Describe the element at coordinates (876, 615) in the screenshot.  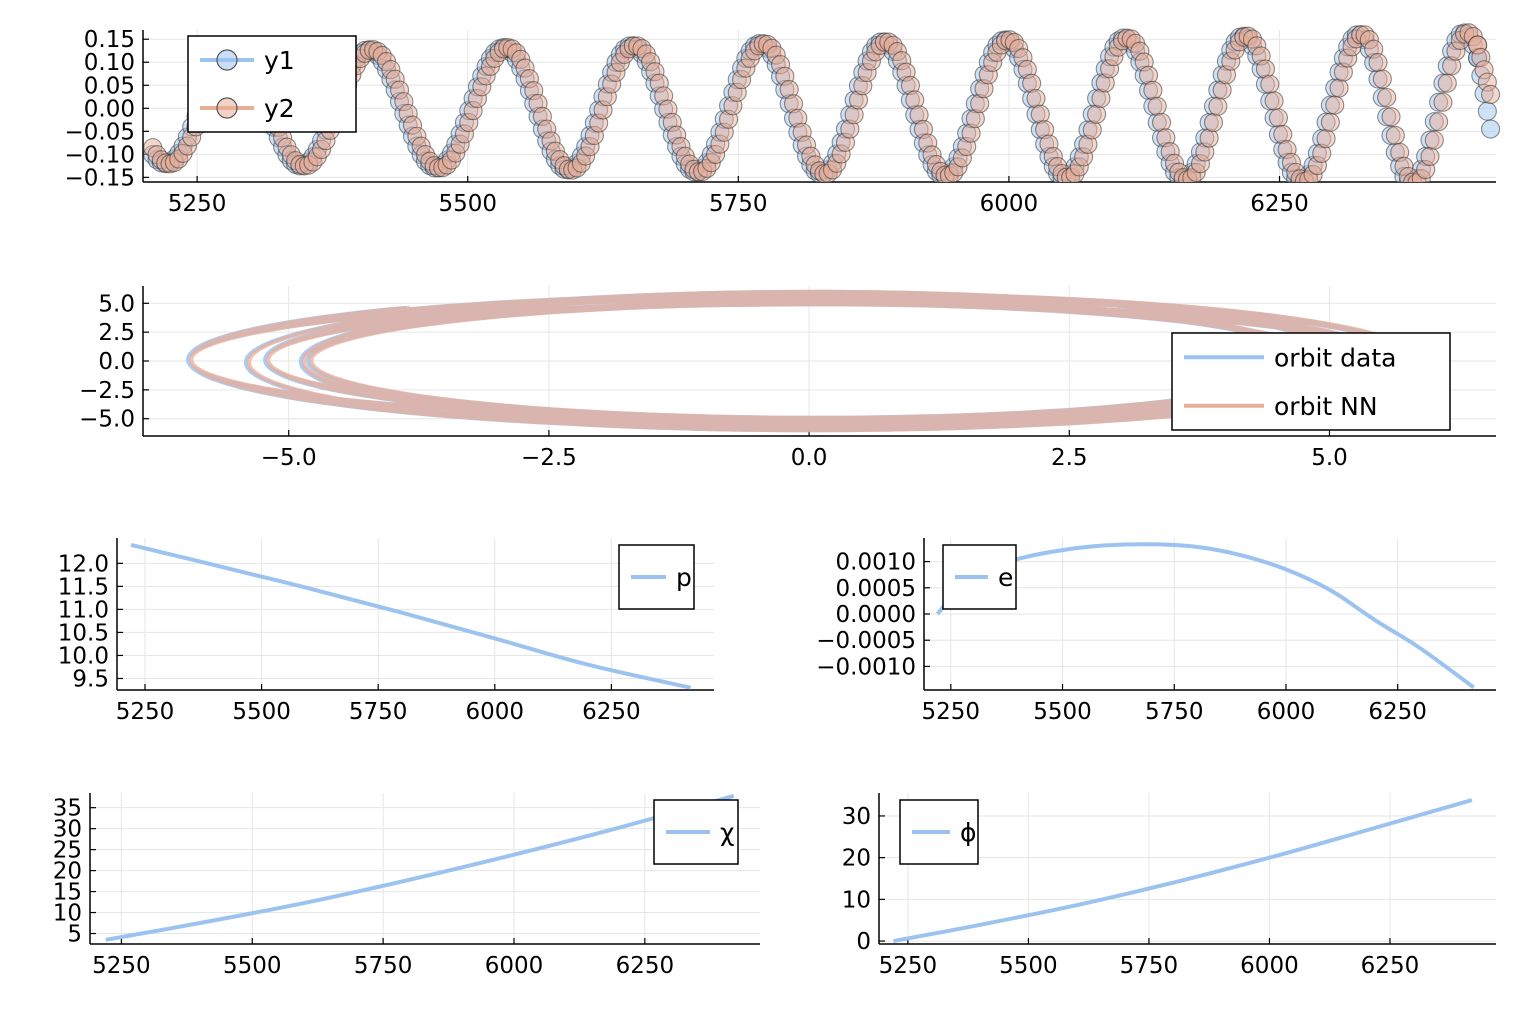
I see `y-tick-label: 0.0000` at that location.